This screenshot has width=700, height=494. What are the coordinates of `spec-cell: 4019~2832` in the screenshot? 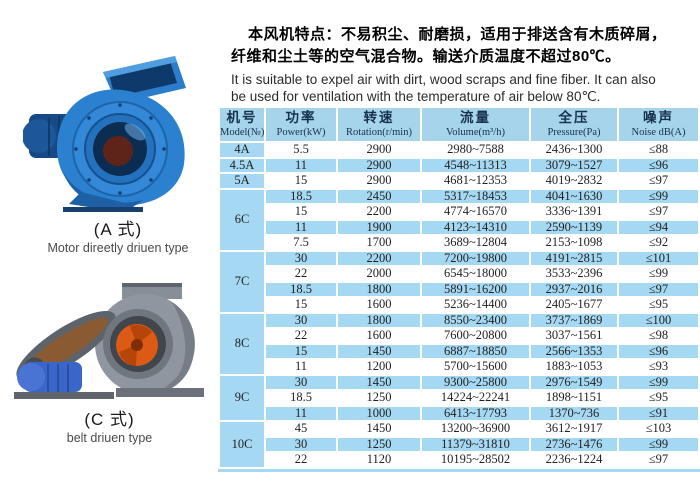 It's located at (574, 180).